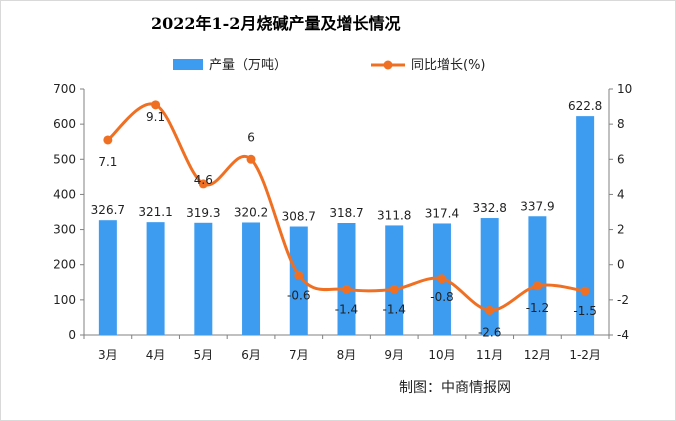 The width and height of the screenshot is (676, 421). What do you see at coordinates (251, 137) in the screenshot?
I see `line-value-label: 6` at bounding box center [251, 137].